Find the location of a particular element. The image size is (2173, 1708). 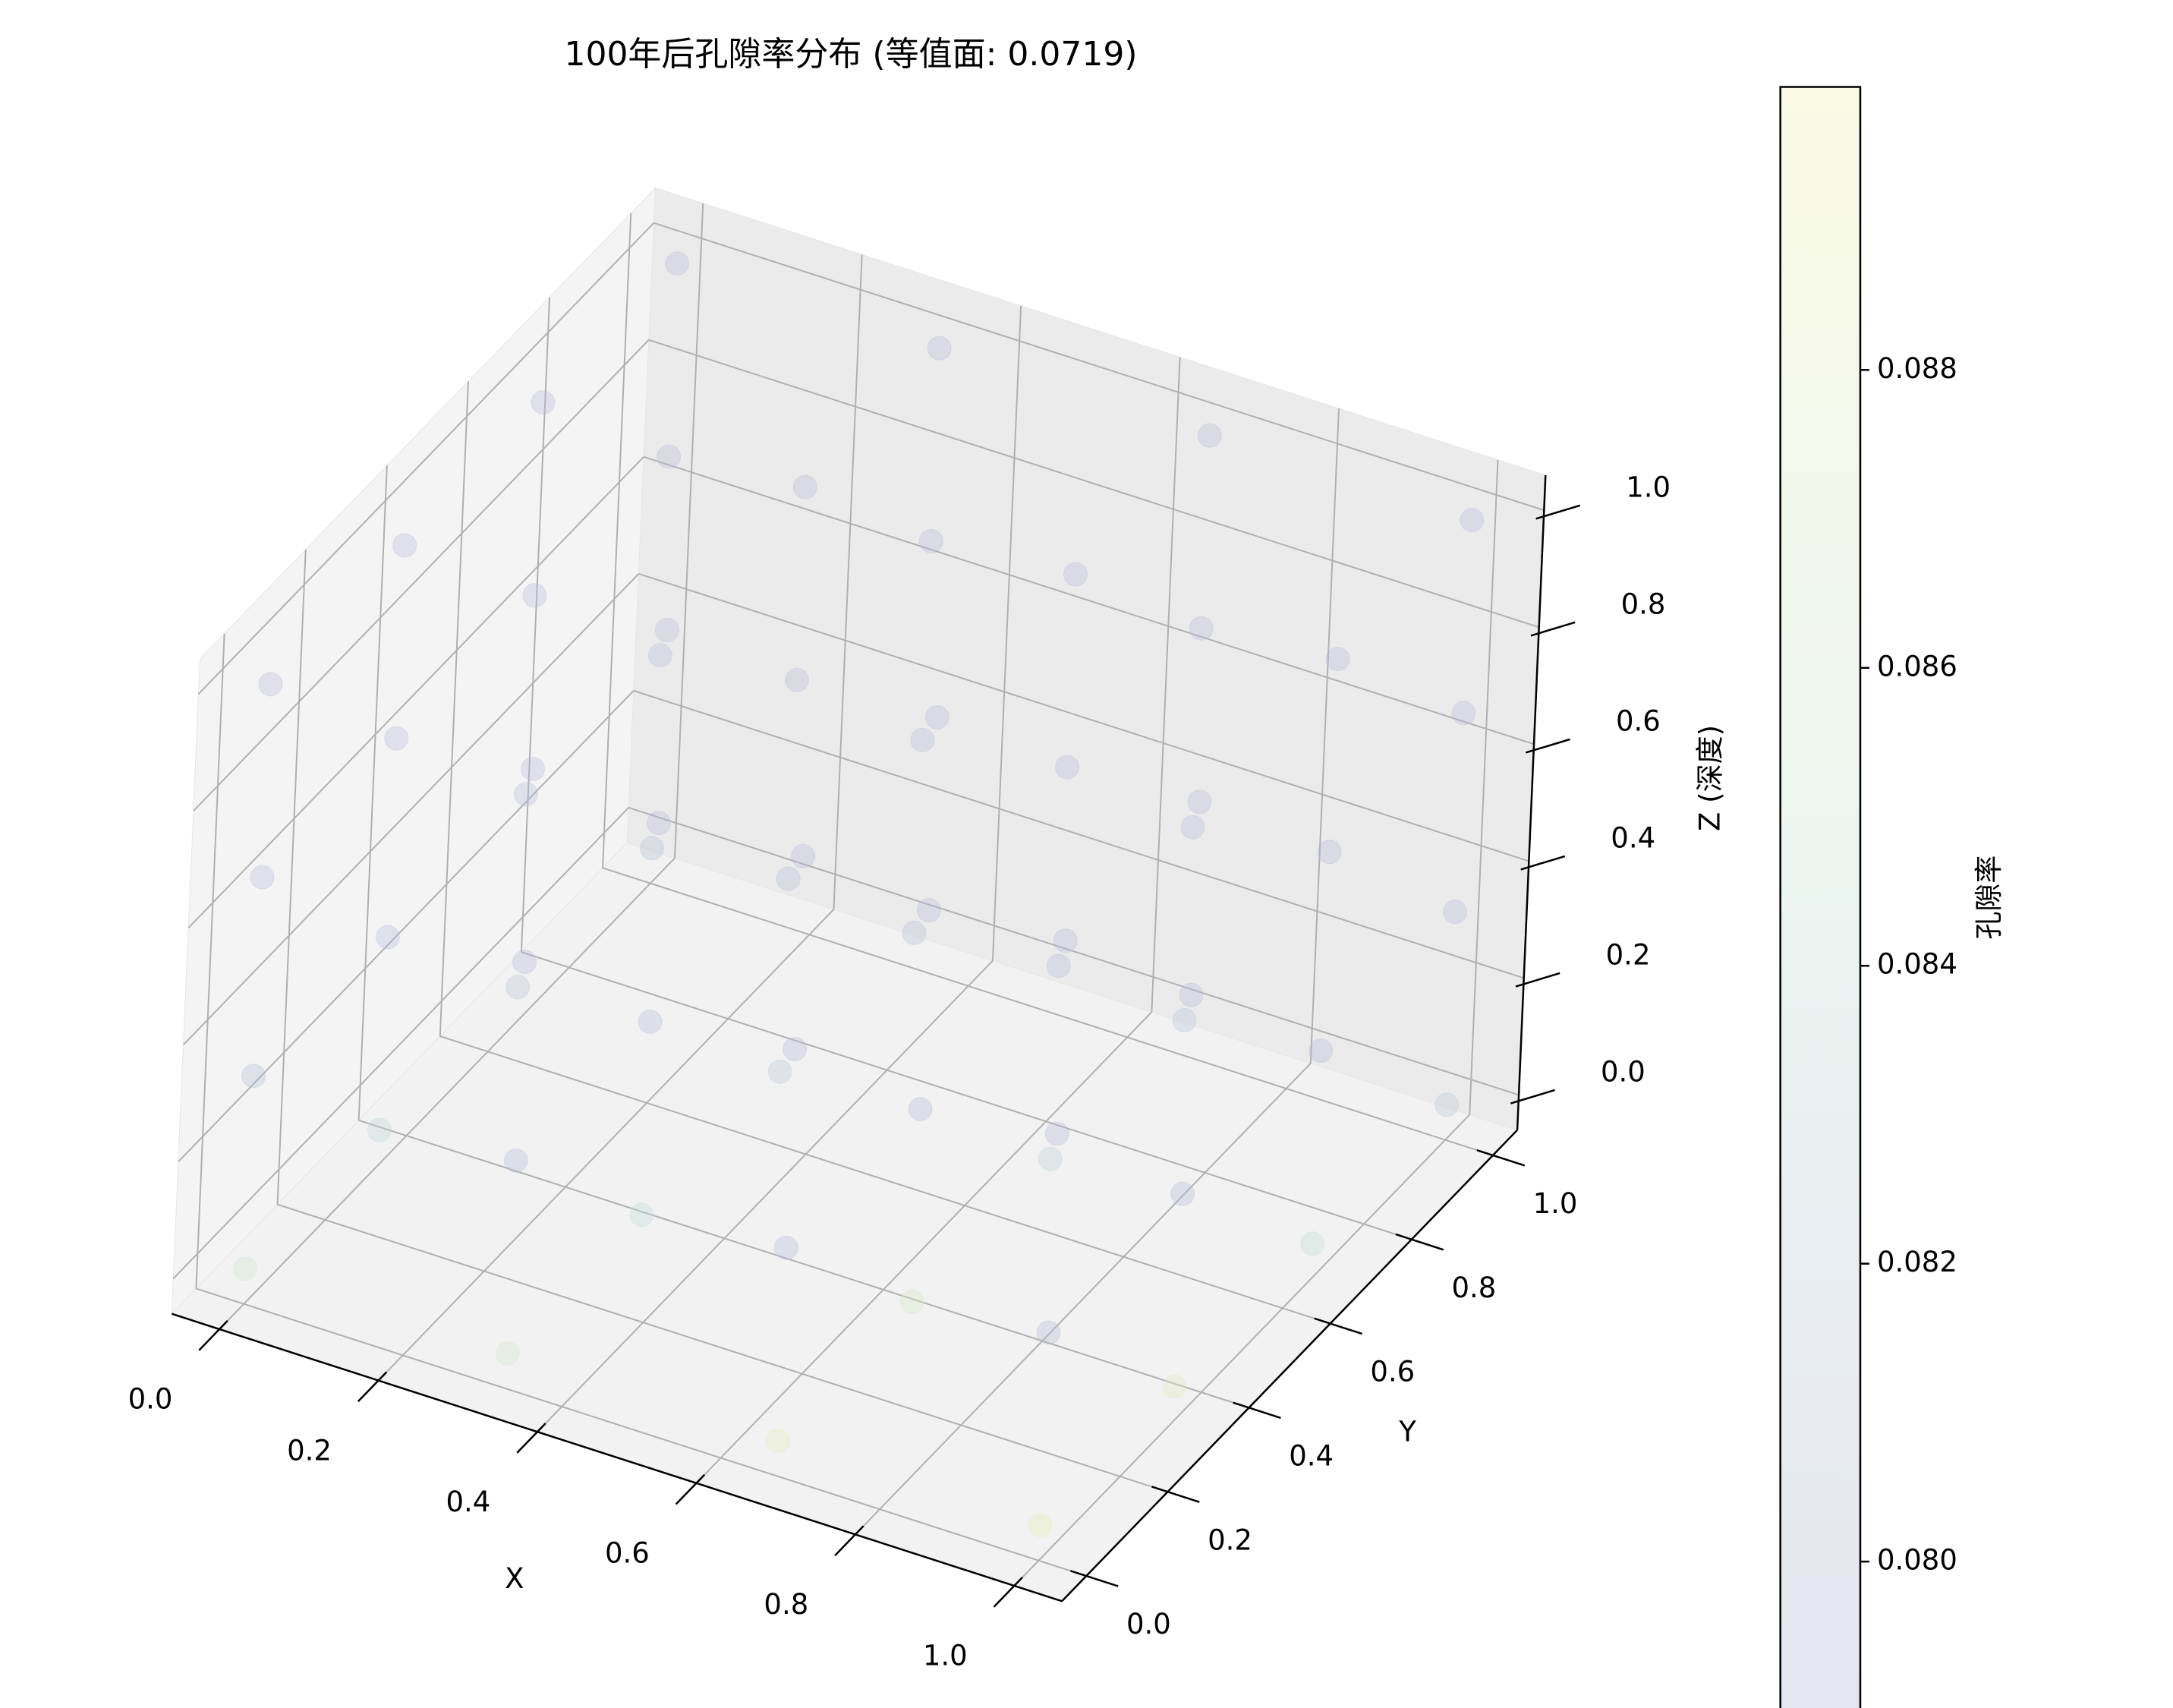

colorbar-tick-label: 0.086 is located at coordinates (1917, 666).